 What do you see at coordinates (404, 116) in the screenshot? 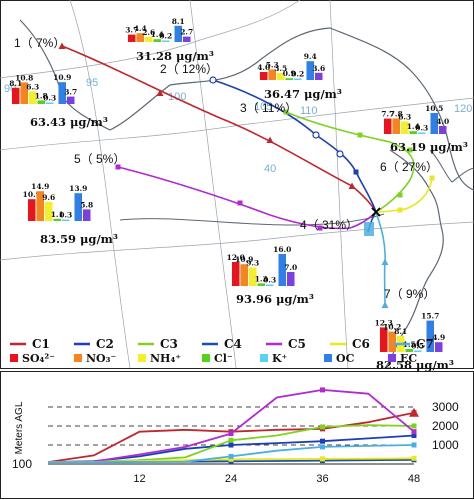
I see `bar-value-label: 6.3` at bounding box center [404, 116].